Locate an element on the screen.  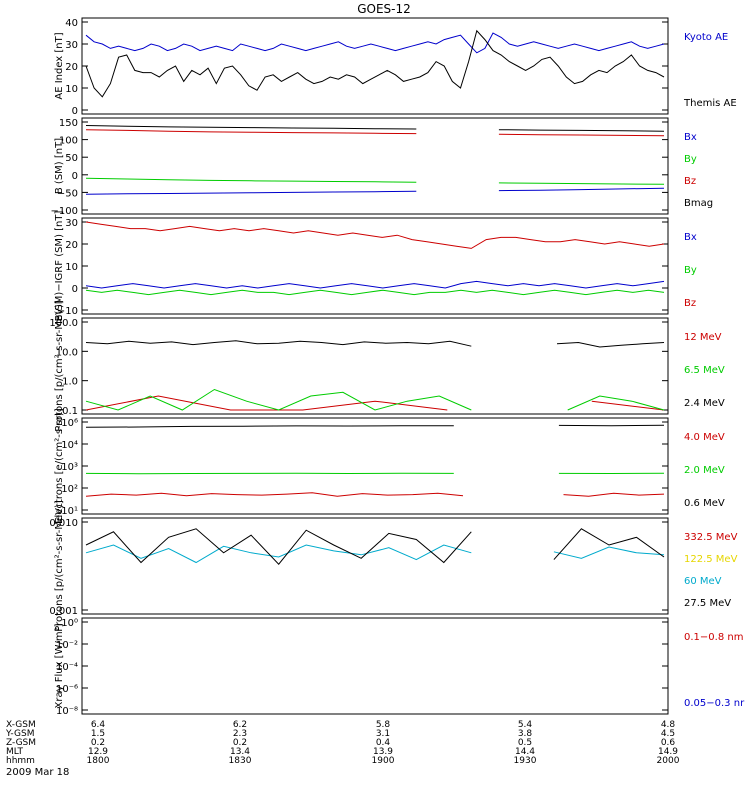
legend-red: 12 MeV is located at coordinates (703, 337).